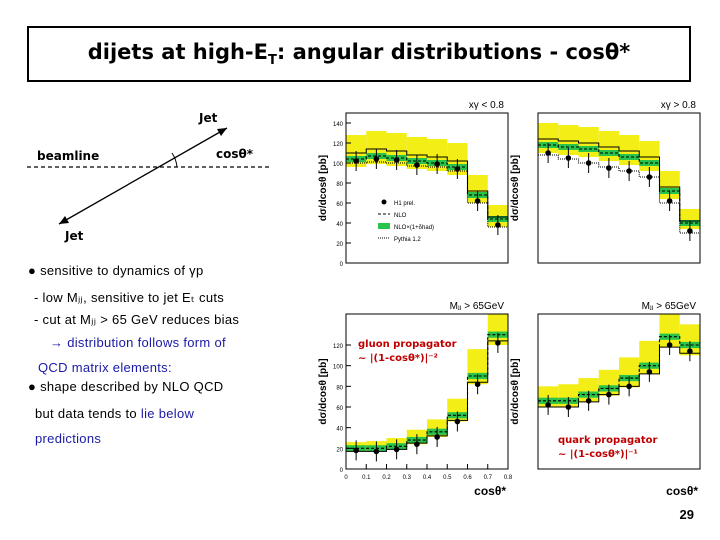 The width and height of the screenshot is (720, 540). I want to click on legend-label: Pythia 1.2, so click(407, 240).